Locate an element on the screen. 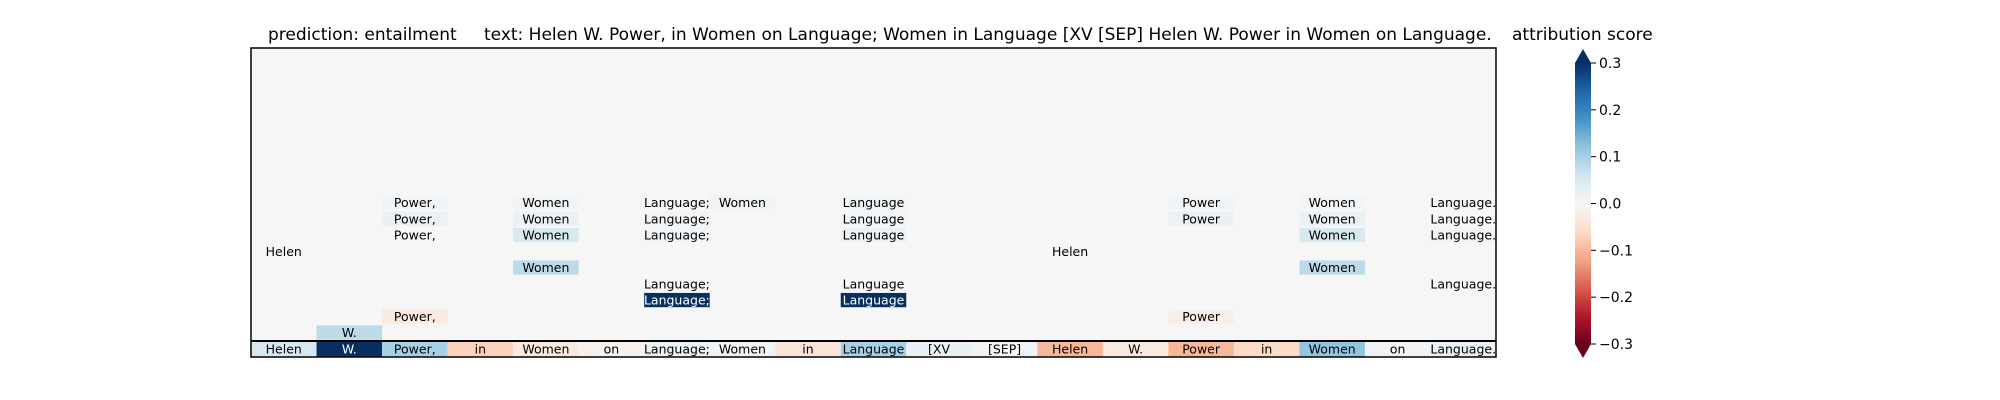  base-cell-label: on is located at coordinates (612, 348).